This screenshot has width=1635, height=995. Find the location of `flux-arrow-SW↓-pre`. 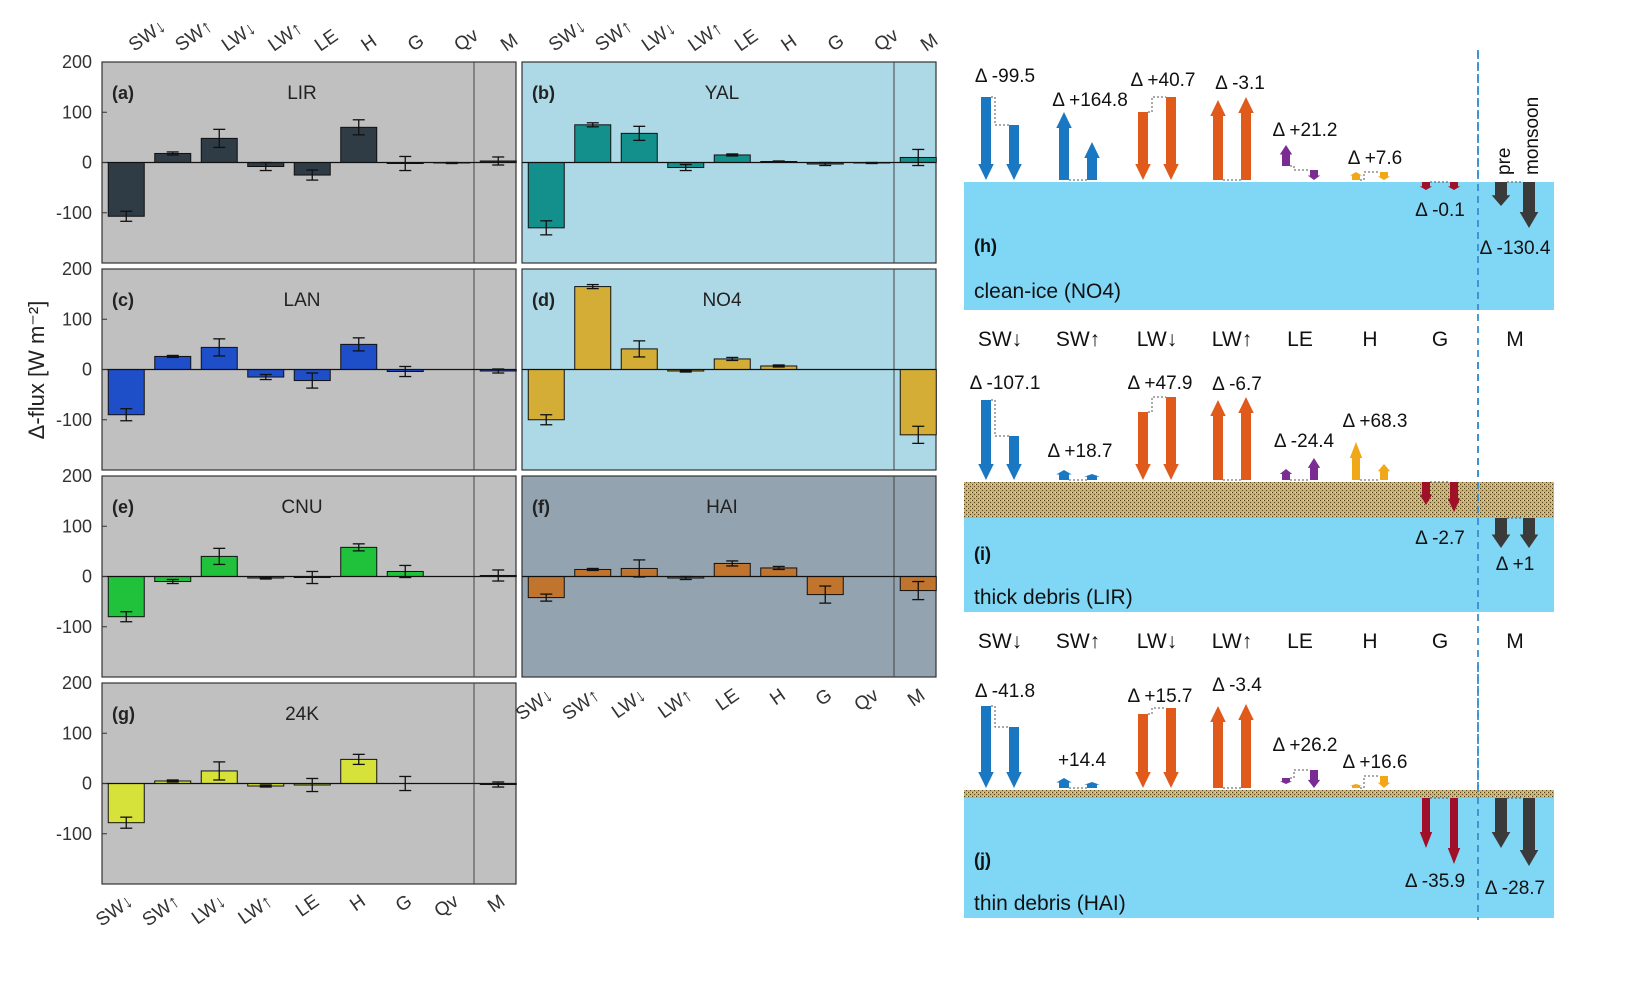

flux-arrow-SW↓-pre is located at coordinates (986, 747).